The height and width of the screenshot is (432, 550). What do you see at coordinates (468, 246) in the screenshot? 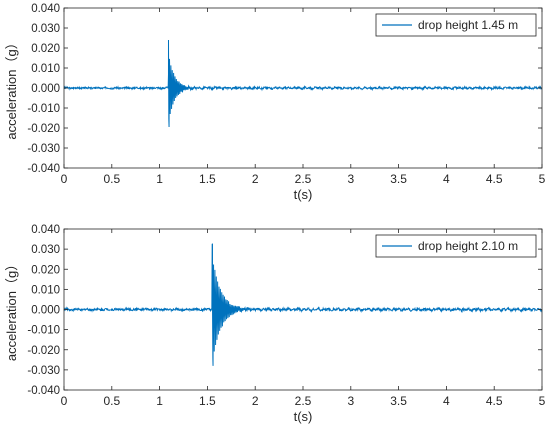
I see `legend-entry: drop height 2.10 m` at bounding box center [468, 246].